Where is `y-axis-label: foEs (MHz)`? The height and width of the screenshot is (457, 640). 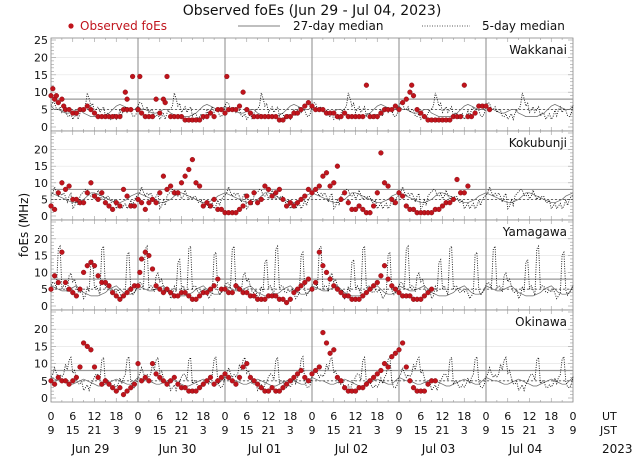
y-axis-label: foEs (MHz) is located at coordinates (24, 225).